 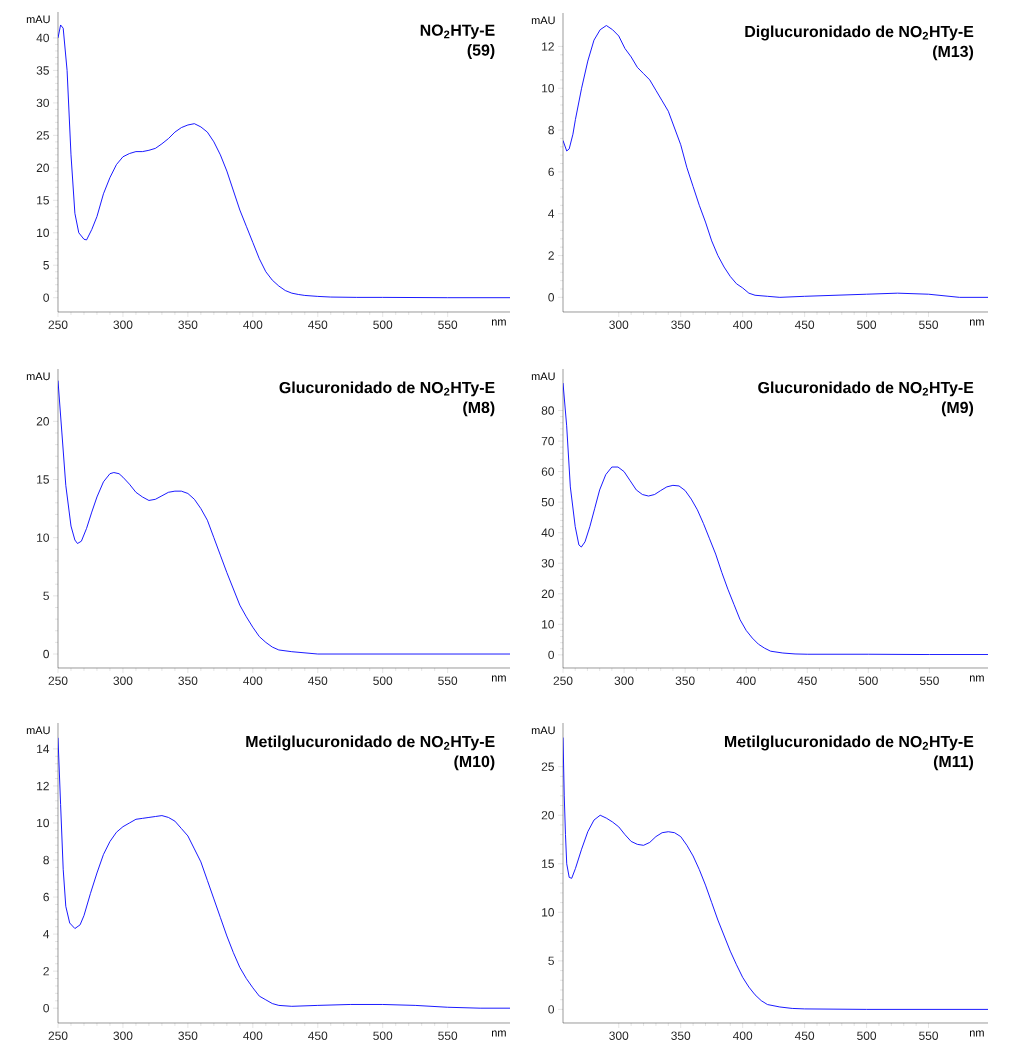 What do you see at coordinates (548, 410) in the screenshot?
I see `y-tick-label: 80` at bounding box center [548, 410].